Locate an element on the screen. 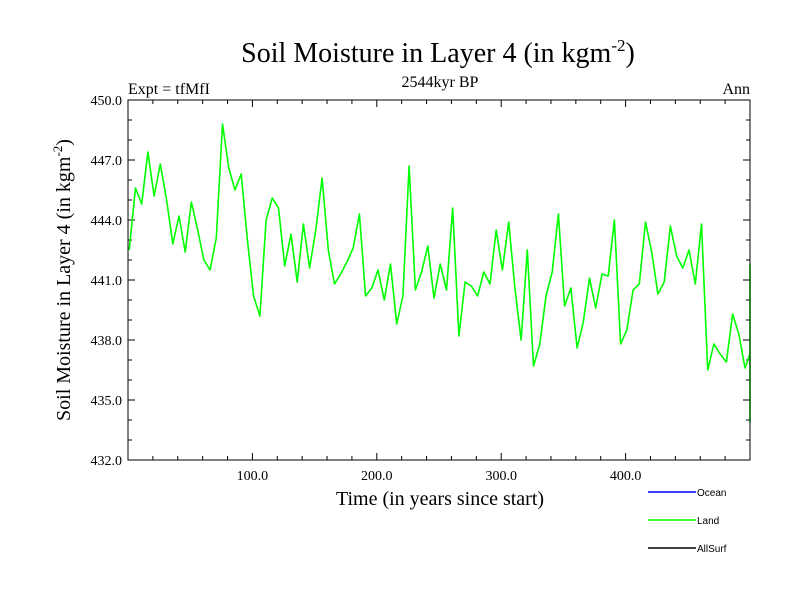  y-tick-label: 435.0 is located at coordinates (107, 401).